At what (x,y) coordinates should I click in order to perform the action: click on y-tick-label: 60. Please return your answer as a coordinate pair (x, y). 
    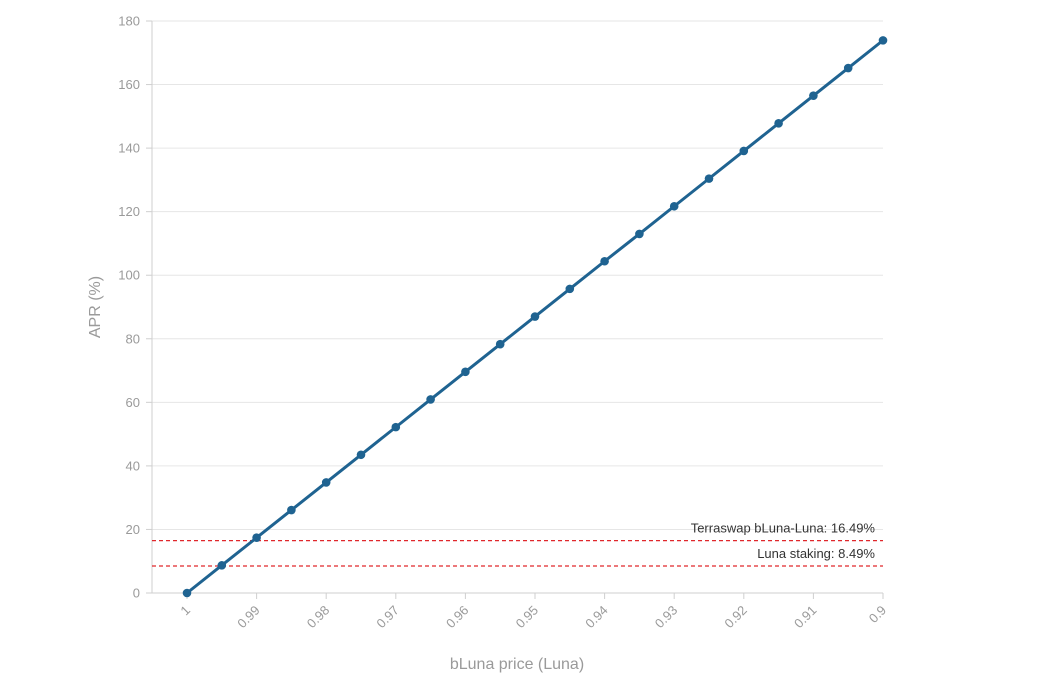
    Looking at the image, I should click on (133, 402).